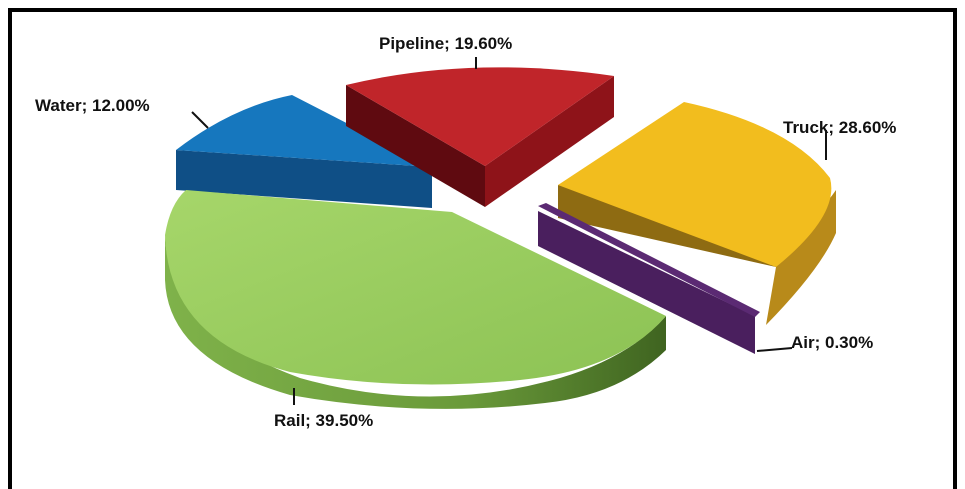 This screenshot has width=965, height=489. What do you see at coordinates (323, 420) in the screenshot?
I see `label-rail: Rail; 39.50%` at bounding box center [323, 420].